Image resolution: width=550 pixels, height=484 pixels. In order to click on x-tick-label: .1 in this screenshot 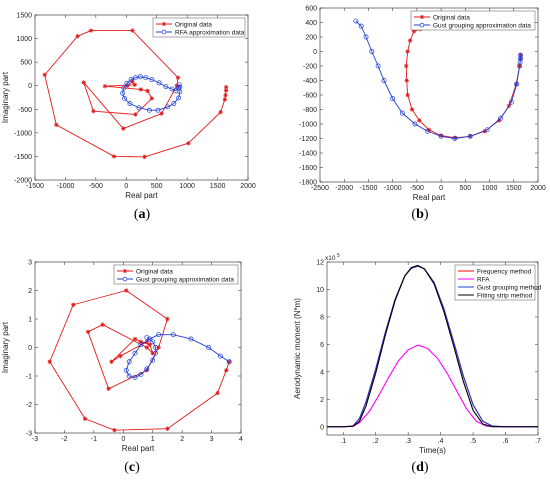, I will do `click(343, 441)`.